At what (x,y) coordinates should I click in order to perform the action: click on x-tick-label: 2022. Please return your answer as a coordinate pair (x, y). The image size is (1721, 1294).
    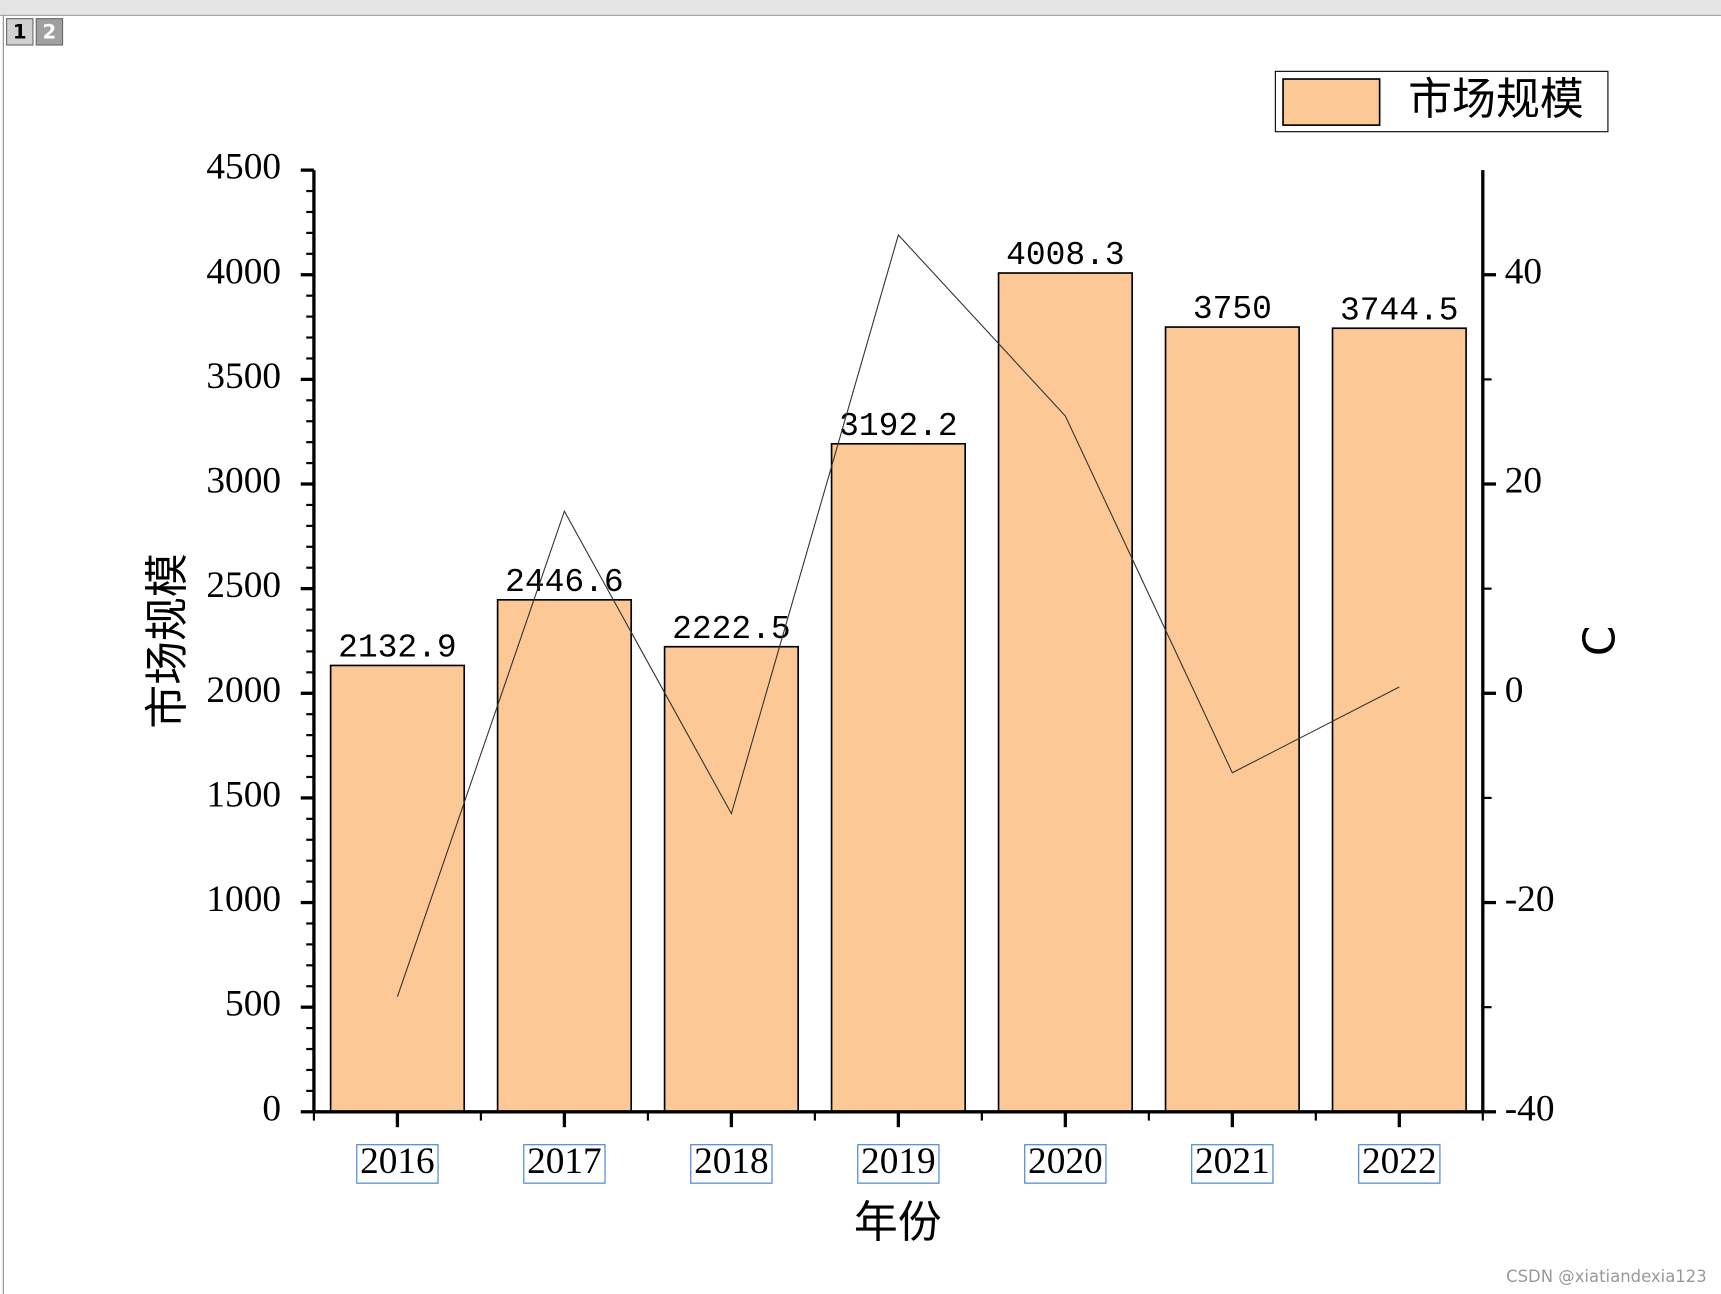
    Looking at the image, I should click on (1399, 1161).